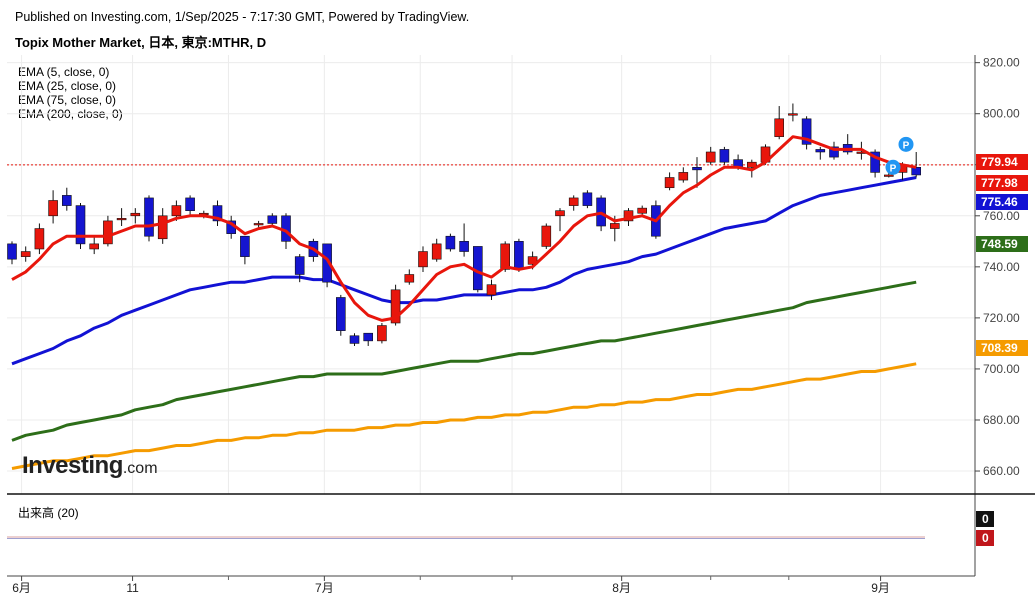 Image resolution: width=1035 pixels, height=602 pixels. What do you see at coordinates (621, 588) in the screenshot?
I see `x-tick-label: 8月` at bounding box center [621, 588].